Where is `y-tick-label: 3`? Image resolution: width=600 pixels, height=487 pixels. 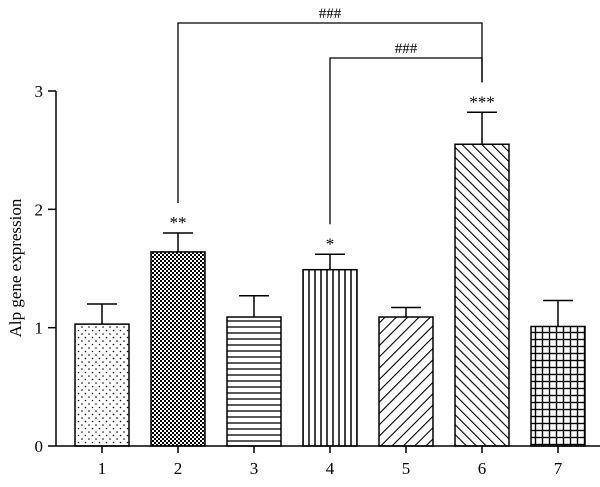
y-tick-label: 3 is located at coordinates (39, 91).